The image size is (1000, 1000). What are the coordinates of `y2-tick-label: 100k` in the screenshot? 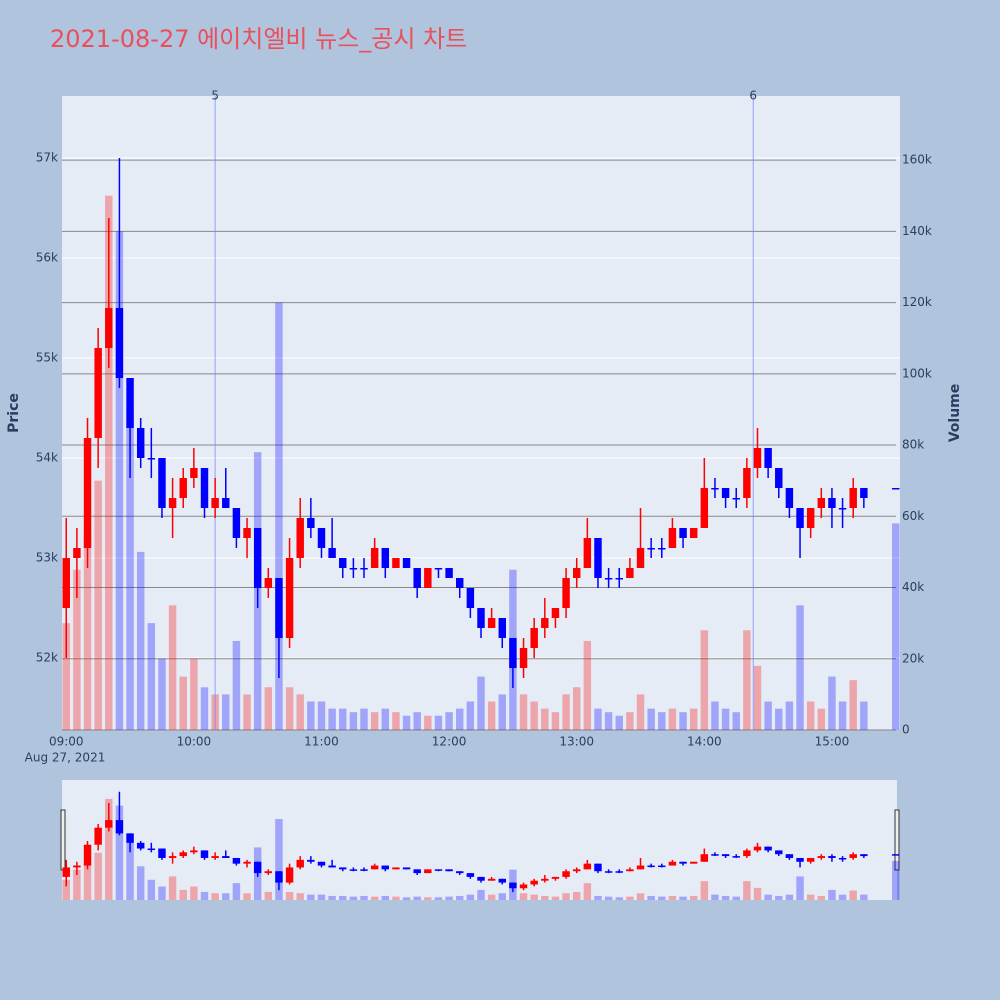 It's located at (917, 373).